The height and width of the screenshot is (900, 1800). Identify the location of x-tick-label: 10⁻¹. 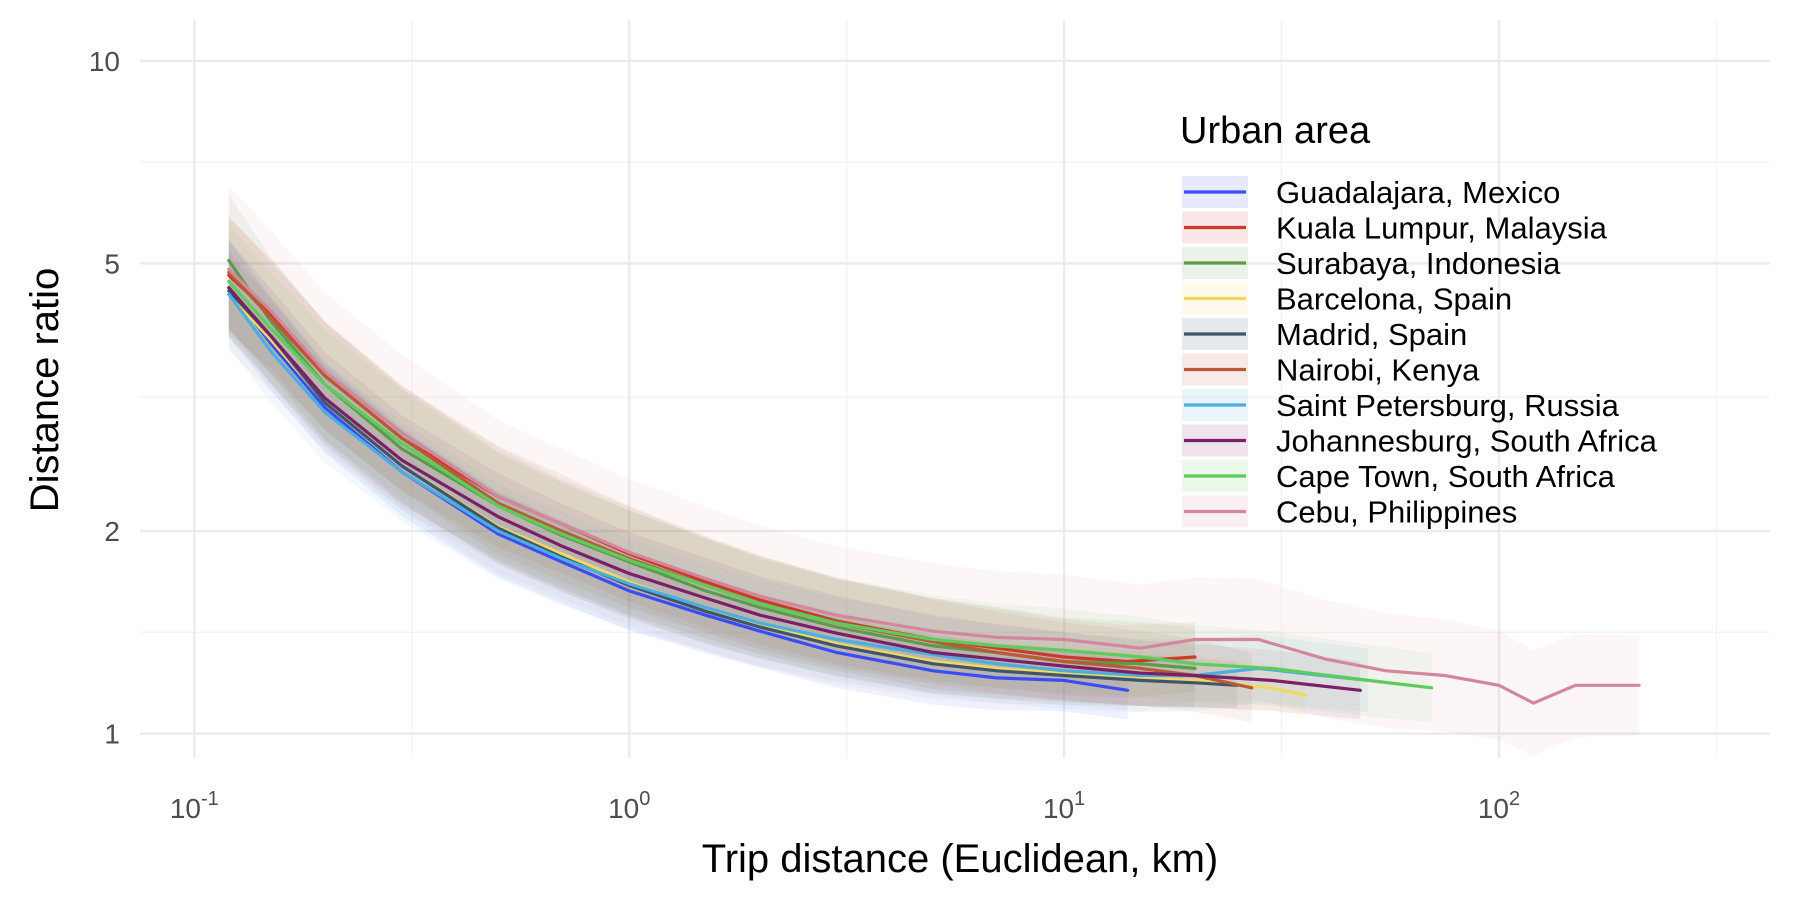
(194, 806).